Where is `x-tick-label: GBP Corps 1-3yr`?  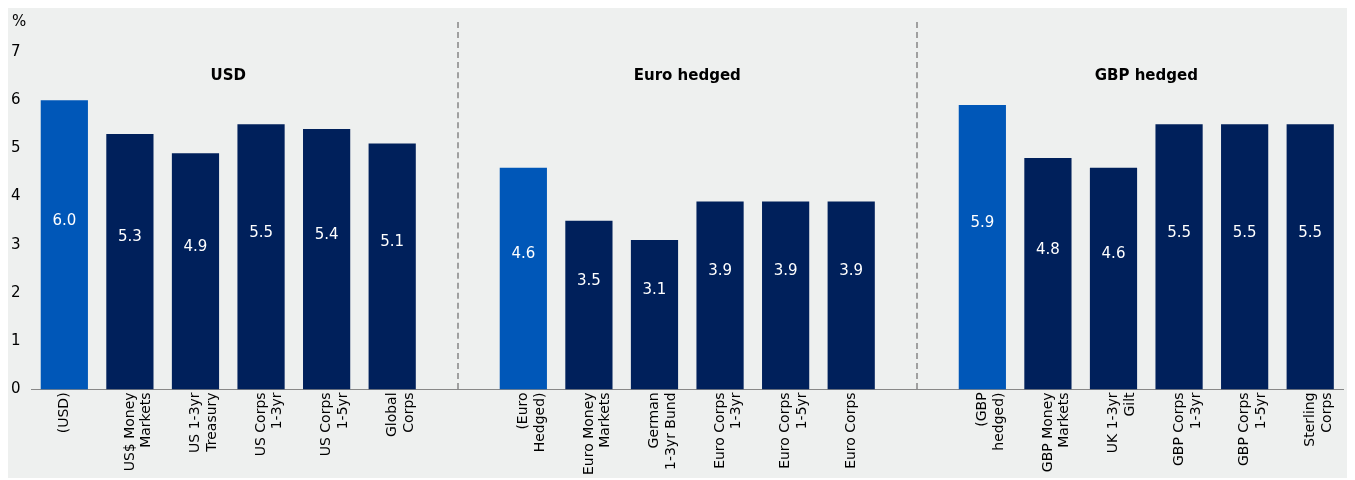 x-tick-label: GBP Corps 1-3yr is located at coordinates (1186, 429).